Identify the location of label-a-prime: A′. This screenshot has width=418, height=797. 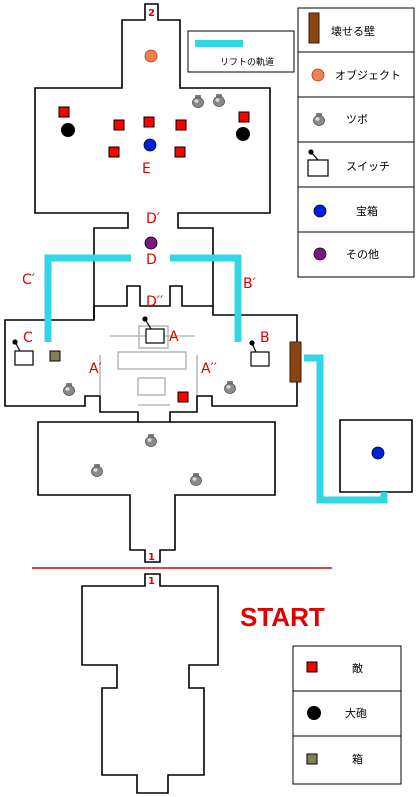
(95, 369).